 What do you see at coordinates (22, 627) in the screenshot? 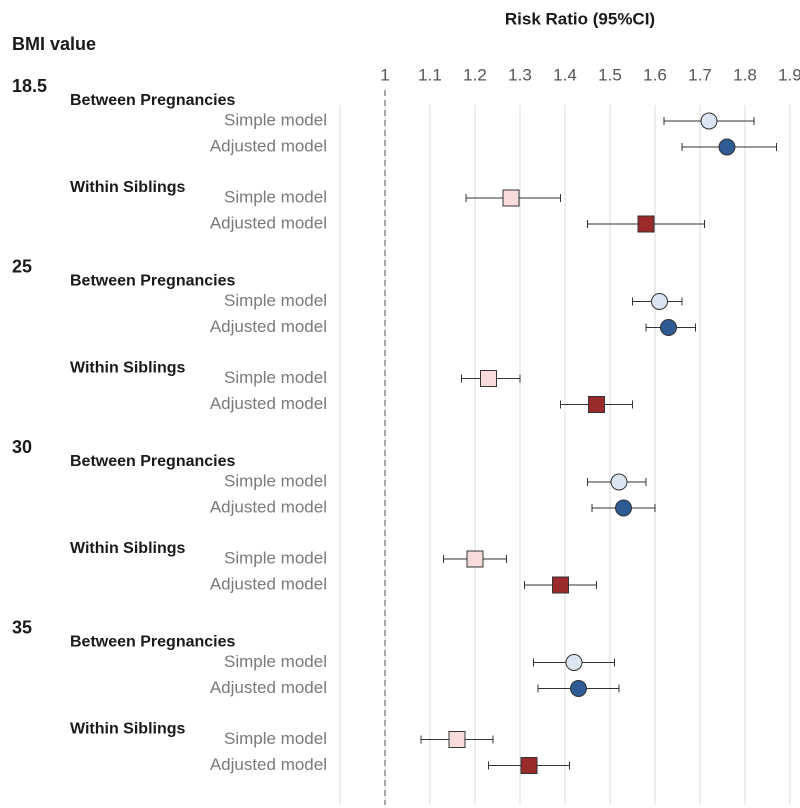
I see `group-label: 35` at bounding box center [22, 627].